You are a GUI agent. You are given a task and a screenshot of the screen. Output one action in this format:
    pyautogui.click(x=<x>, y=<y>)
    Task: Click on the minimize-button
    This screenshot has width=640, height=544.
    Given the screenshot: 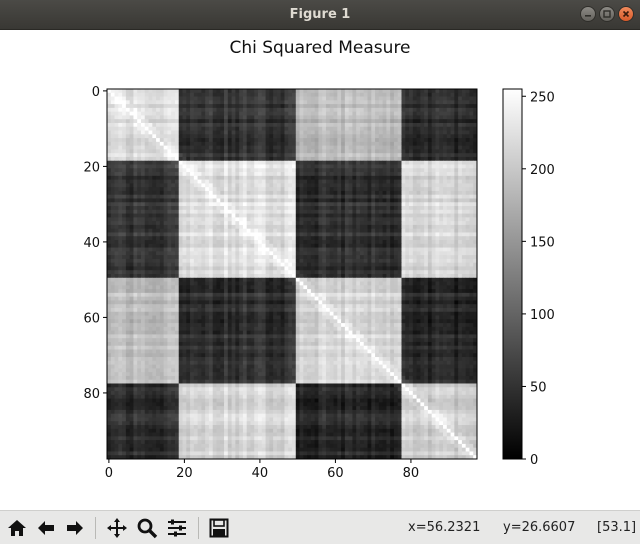 What is the action you would take?
    pyautogui.click(x=588, y=14)
    